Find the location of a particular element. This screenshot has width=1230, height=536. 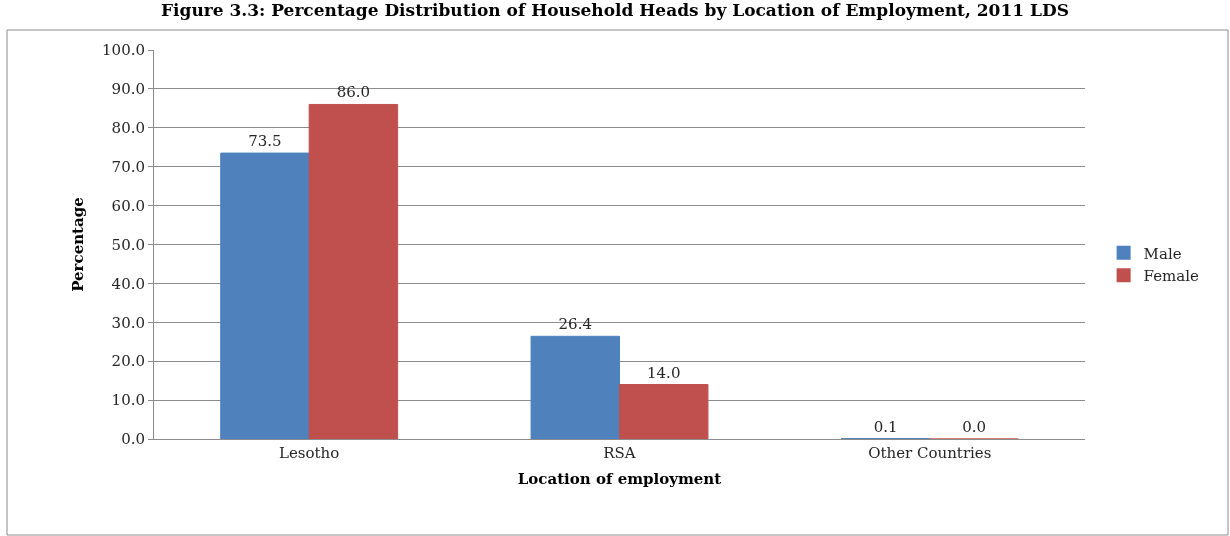

y-tick-label: 30.0 is located at coordinates (128, 322).